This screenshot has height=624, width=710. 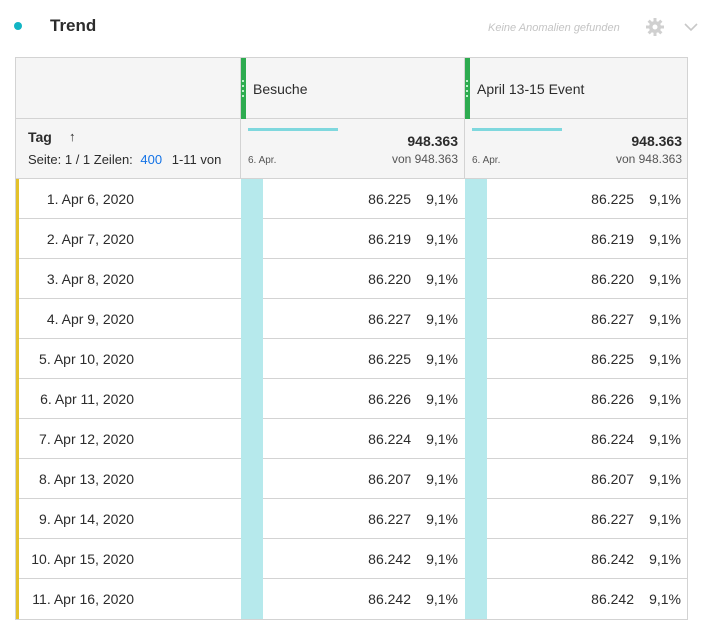 I want to click on rows-per-page-link: 400, so click(x=151, y=159).